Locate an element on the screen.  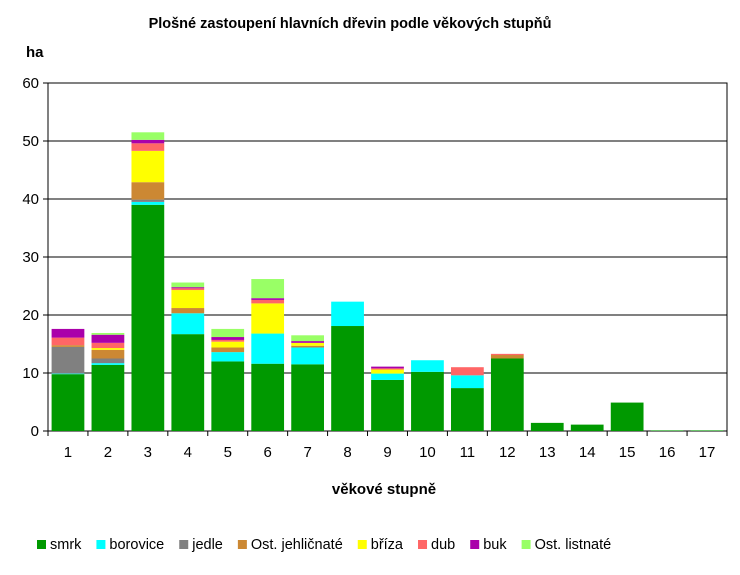
y-tick-label: 30 is located at coordinates (30, 257).